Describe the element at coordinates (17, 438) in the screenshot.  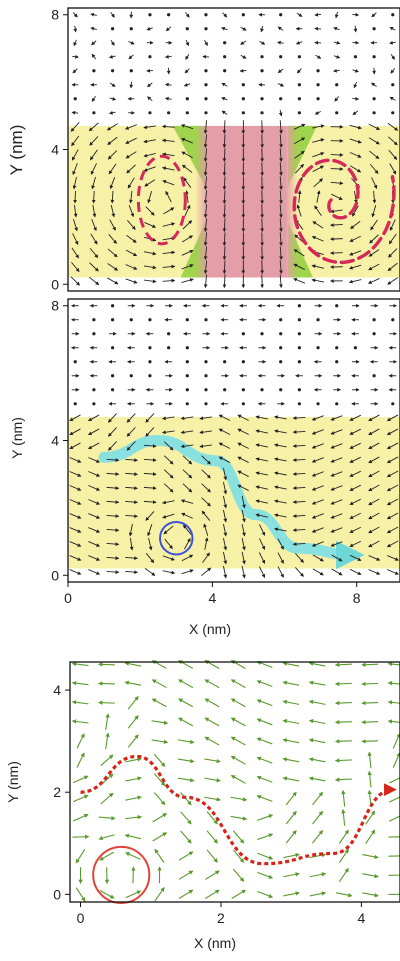
I see `middle-y-axis-label: Y (nm)` at that location.